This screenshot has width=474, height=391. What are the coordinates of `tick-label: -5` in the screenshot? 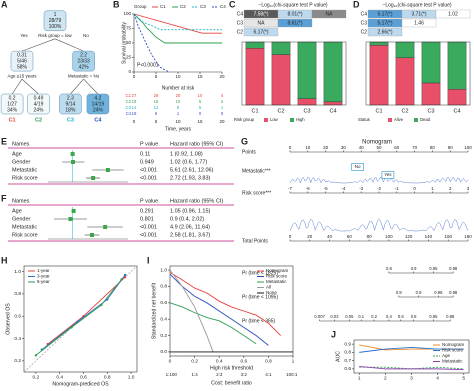 It's located at (326, 188).